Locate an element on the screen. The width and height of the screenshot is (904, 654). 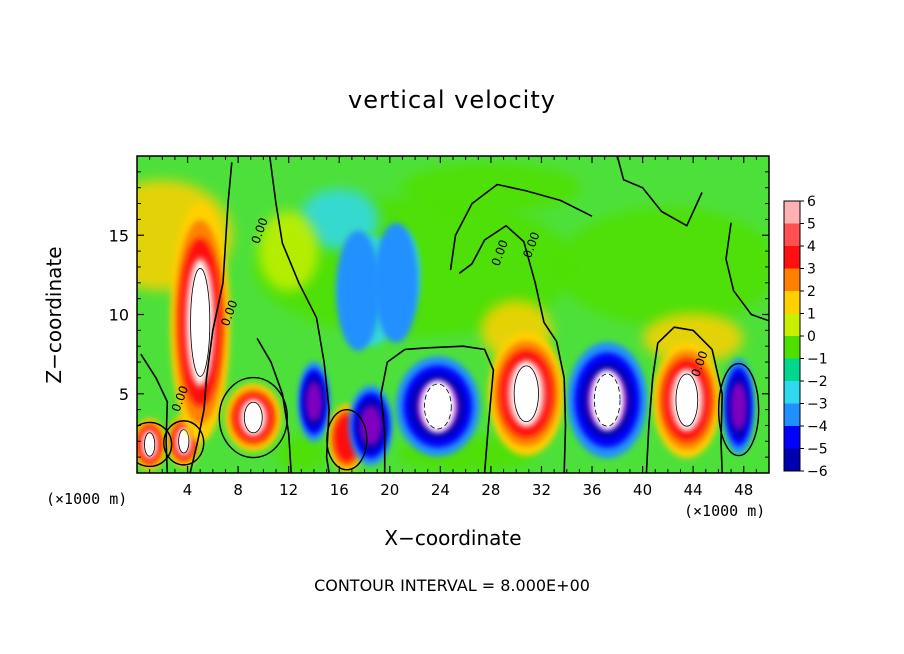
colorbar-label: −4 is located at coordinates (817, 427).